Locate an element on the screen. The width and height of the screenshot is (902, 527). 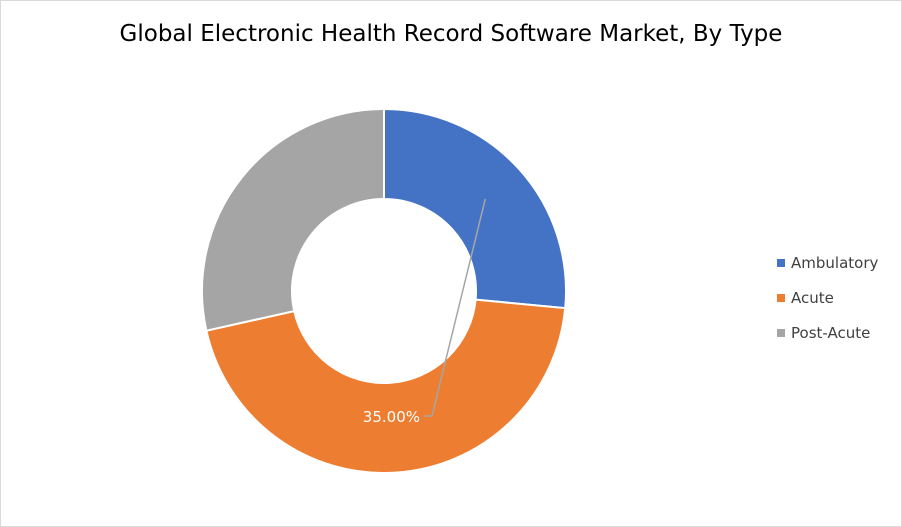
legend-item-acute: Acute is located at coordinates (827, 297).